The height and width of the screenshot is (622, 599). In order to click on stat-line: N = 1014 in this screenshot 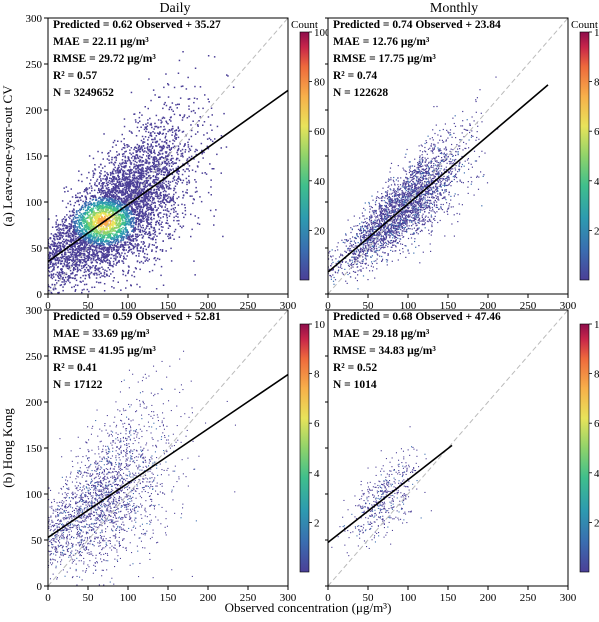, I will do `click(355, 385)`.